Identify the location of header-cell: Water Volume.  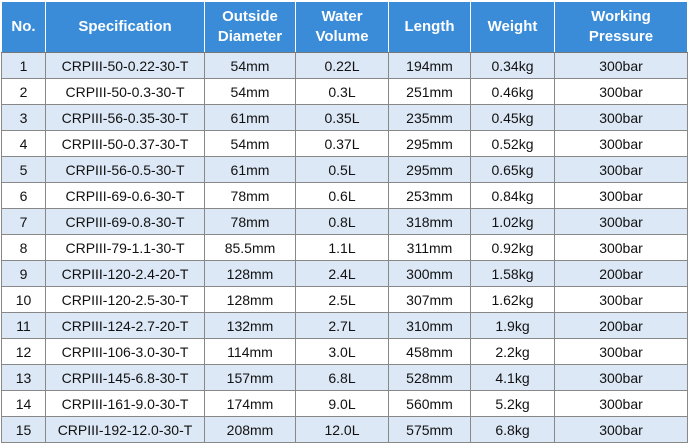
(342, 27).